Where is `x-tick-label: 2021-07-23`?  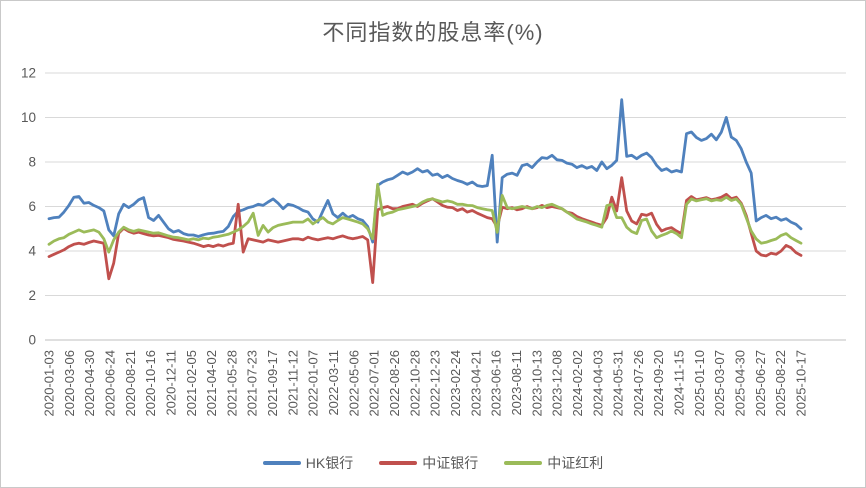 x-tick-label: 2021-07-23 is located at coordinates (252, 383).